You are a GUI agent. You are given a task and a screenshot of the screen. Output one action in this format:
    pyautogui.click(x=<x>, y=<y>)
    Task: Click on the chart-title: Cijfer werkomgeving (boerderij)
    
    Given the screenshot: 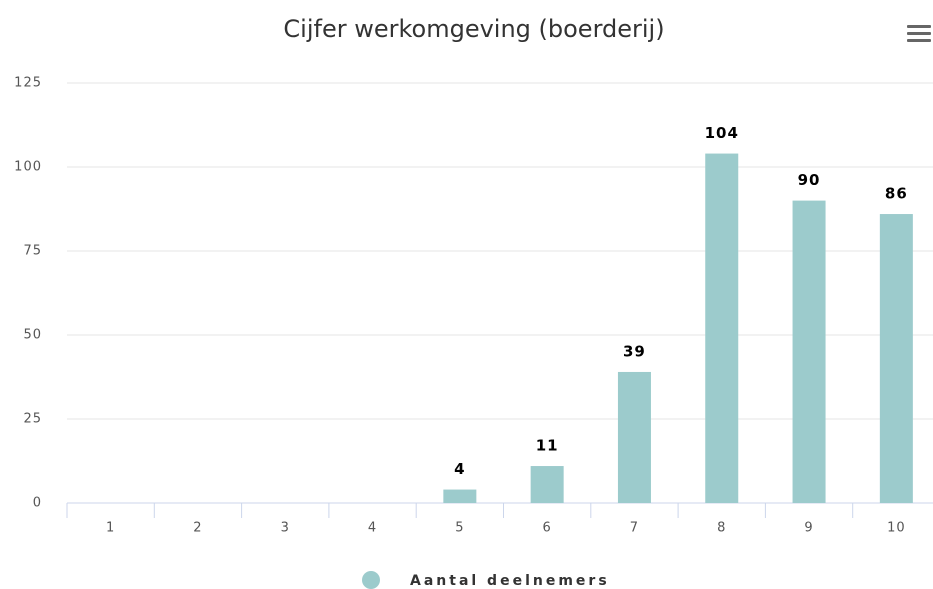 What is the action you would take?
    pyautogui.click(x=473, y=29)
    